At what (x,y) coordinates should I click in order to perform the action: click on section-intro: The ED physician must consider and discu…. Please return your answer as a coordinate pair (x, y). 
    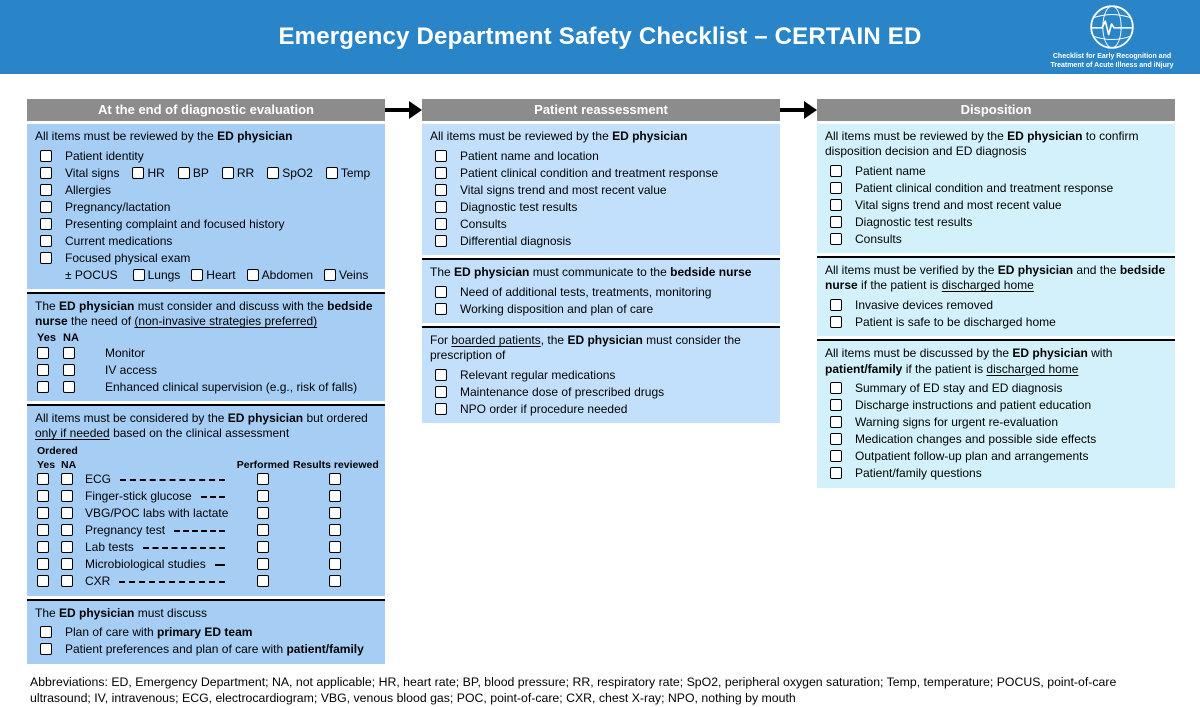
    Looking at the image, I should click on (204, 314).